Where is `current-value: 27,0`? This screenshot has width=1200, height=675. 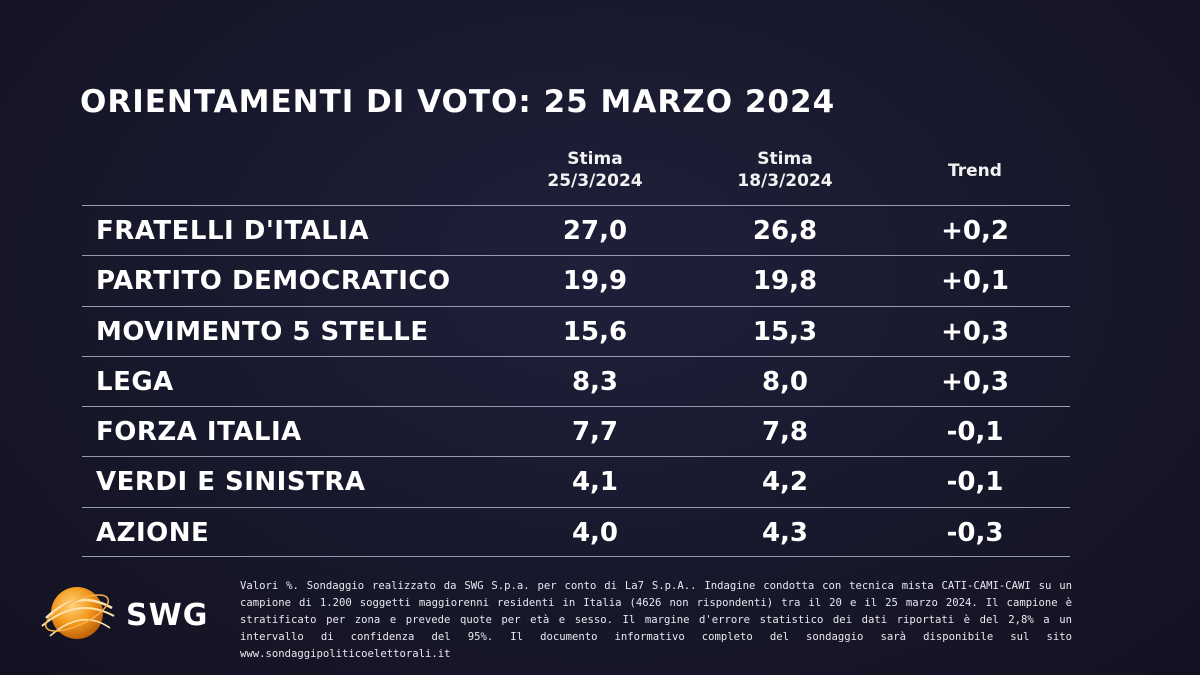 current-value: 27,0 is located at coordinates (595, 231).